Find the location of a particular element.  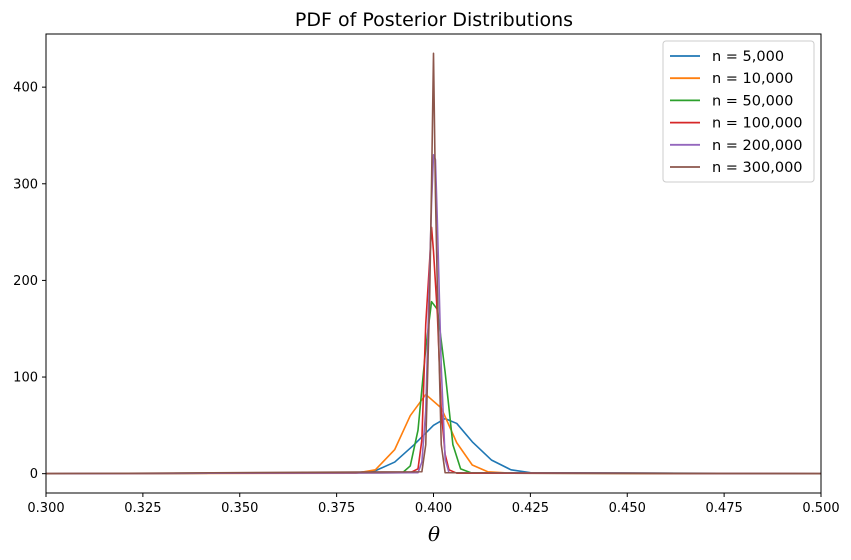

y-tick-label: 400 is located at coordinates (25, 88).